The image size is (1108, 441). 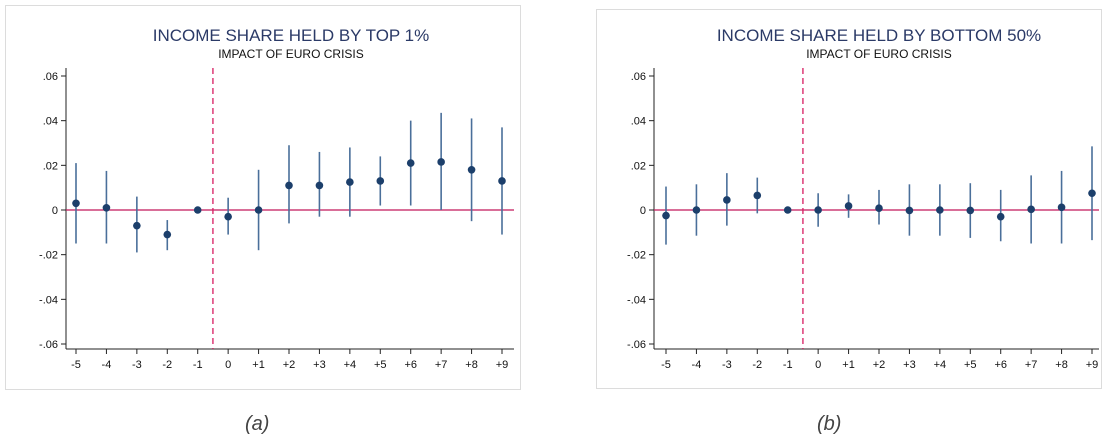 I want to click on chart-title: INCOME SHARE HELD BY BOTTOM 50%, so click(x=879, y=35).